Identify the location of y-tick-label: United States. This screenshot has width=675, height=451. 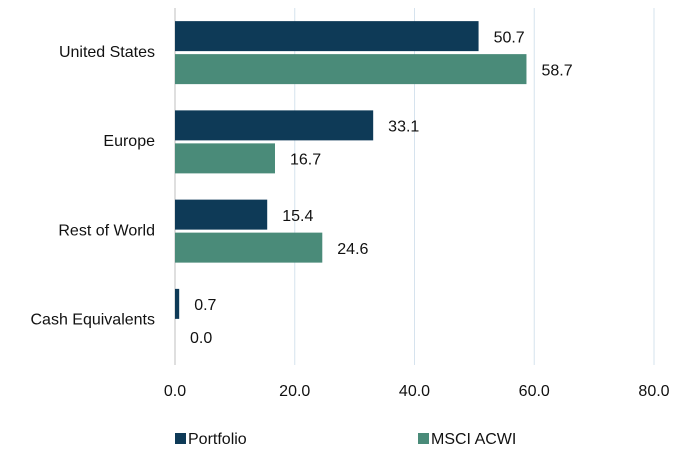
(107, 52).